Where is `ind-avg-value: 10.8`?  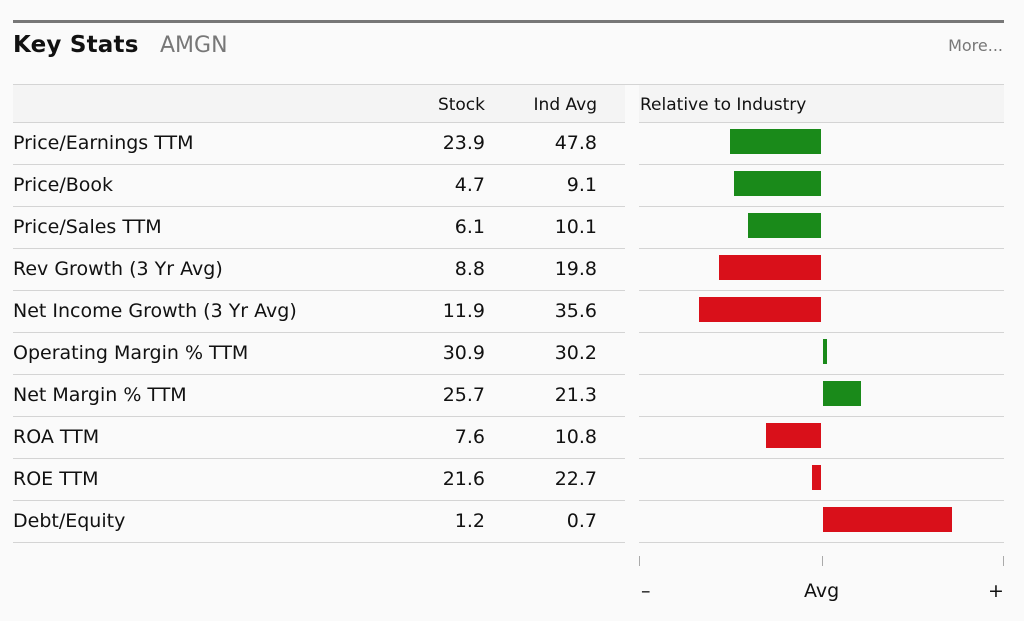 ind-avg-value: 10.8 is located at coordinates (575, 437).